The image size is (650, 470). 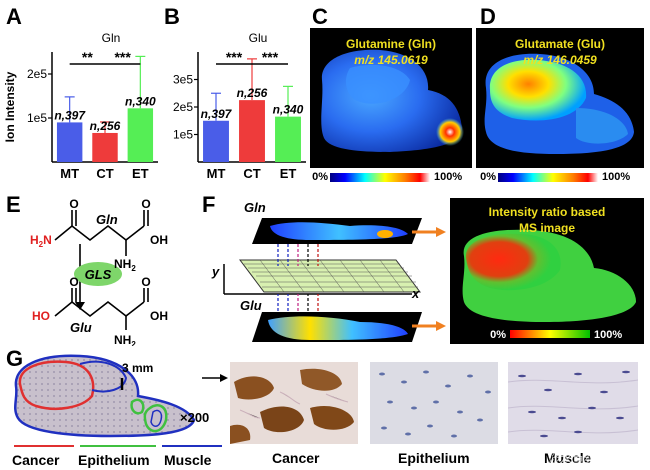 I want to click on schematic-glu-label: Glu, so click(x=251, y=305).